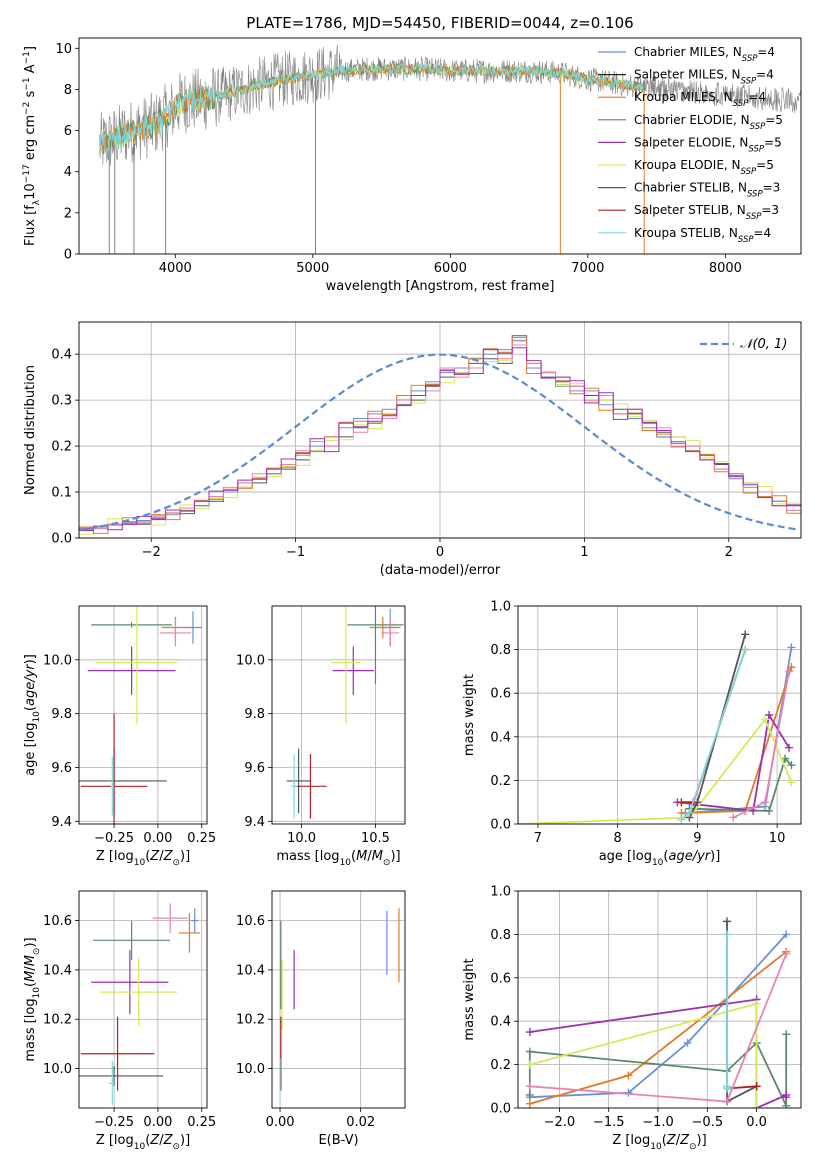  I want to click on y-tick-label: 0.3, so click(61, 401).